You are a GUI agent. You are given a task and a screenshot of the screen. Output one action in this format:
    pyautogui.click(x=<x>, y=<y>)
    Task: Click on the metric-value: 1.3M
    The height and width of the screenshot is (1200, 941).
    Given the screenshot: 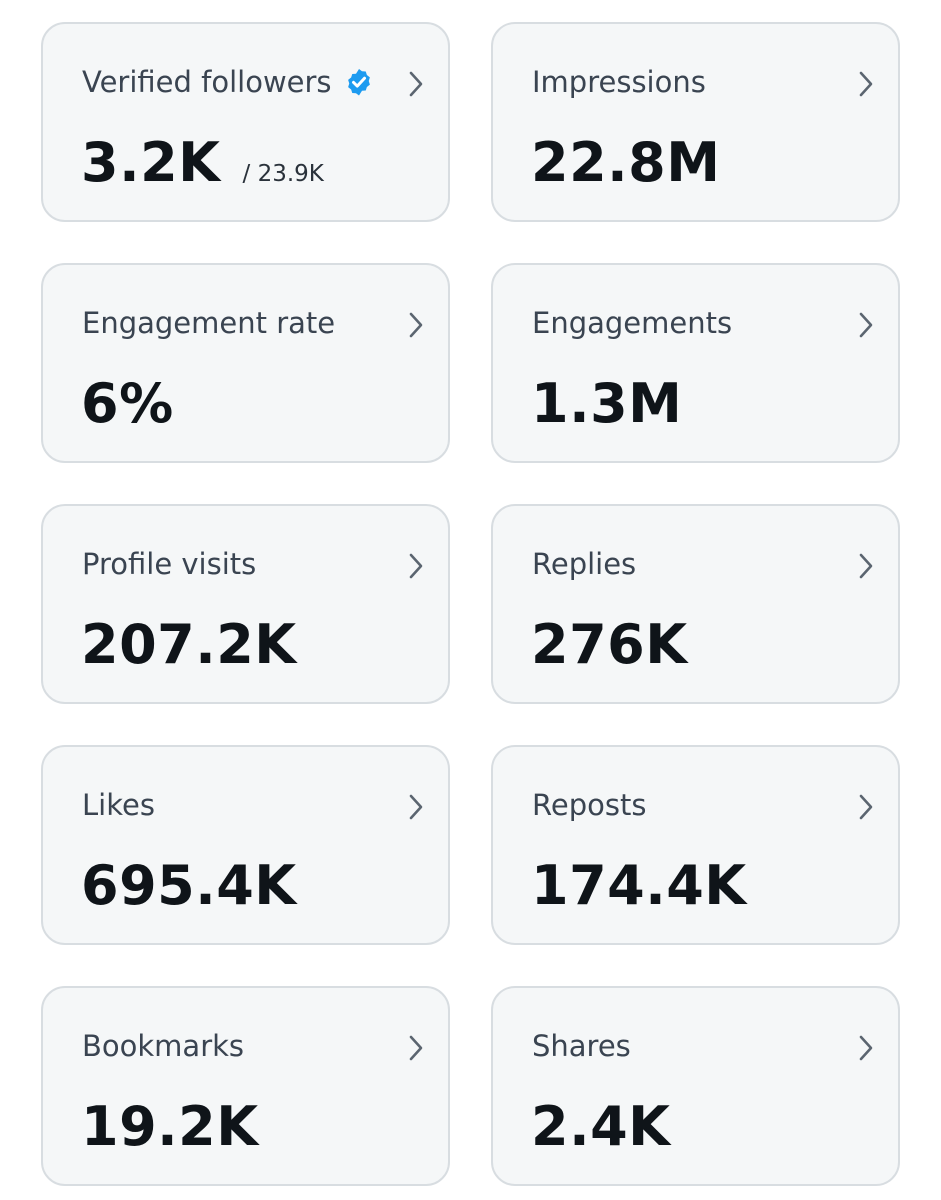 What is the action you would take?
    pyautogui.click(x=607, y=403)
    